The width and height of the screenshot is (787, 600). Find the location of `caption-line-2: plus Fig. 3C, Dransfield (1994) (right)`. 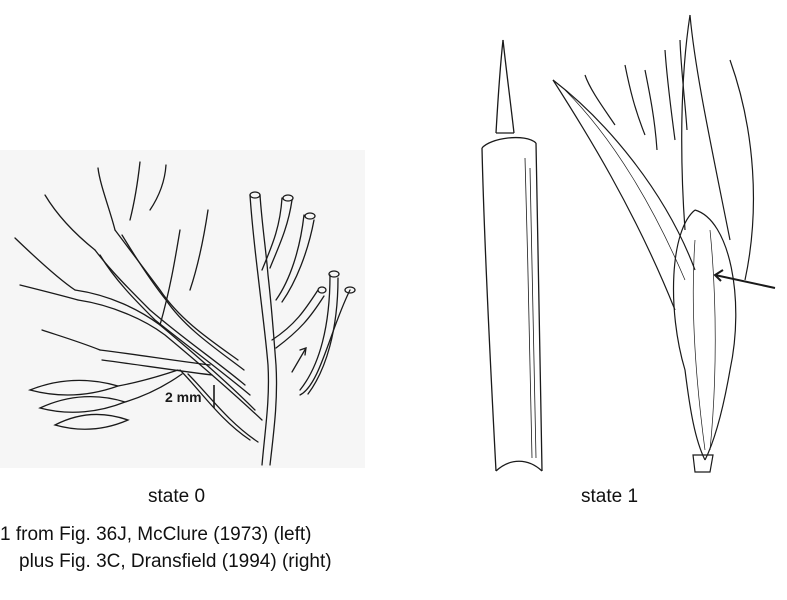

caption-line-2: plus Fig. 3C, Dransfield (1994) (right) is located at coordinates (175, 561).